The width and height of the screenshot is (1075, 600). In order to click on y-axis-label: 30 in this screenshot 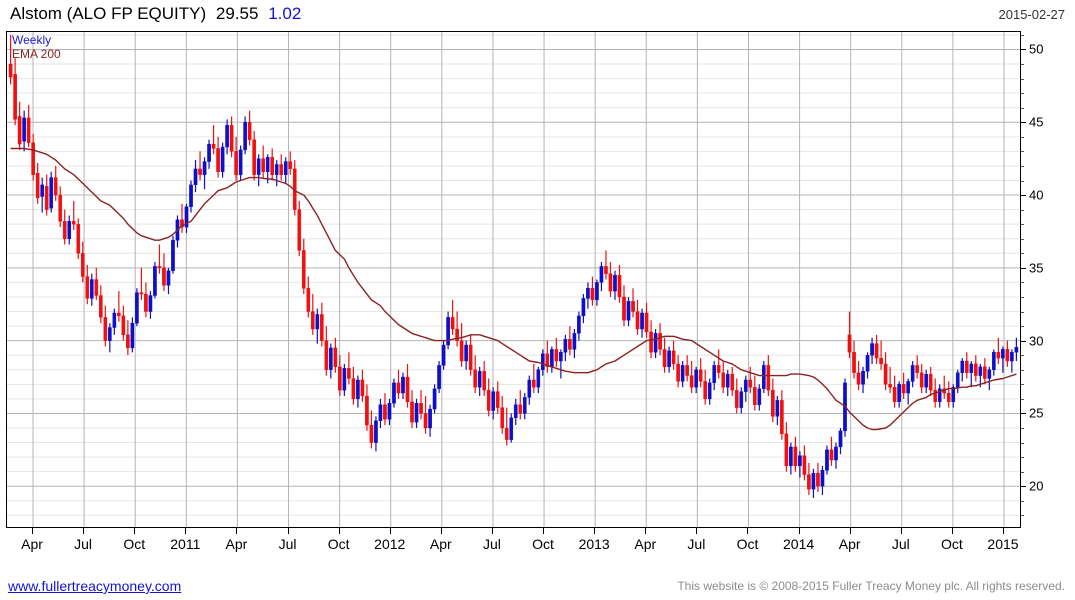, I will do `click(1036, 341)`.